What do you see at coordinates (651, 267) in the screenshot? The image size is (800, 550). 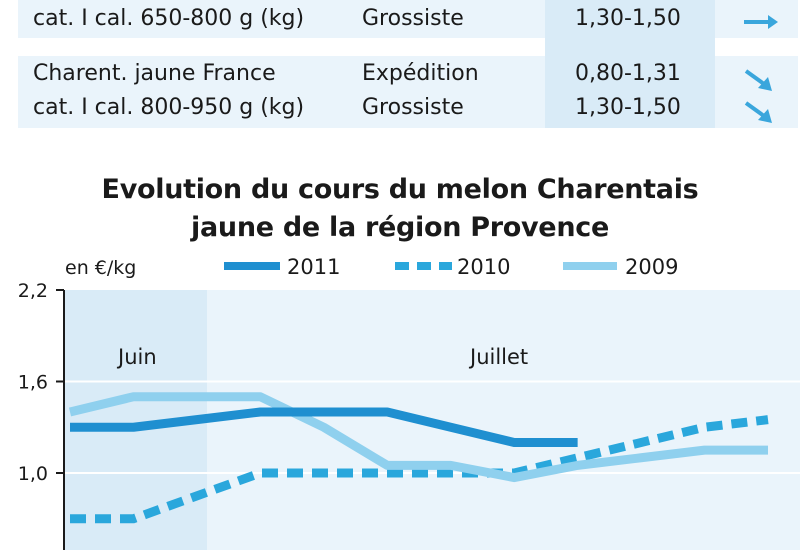 I see `legend-2009-label: 2009` at bounding box center [651, 267].